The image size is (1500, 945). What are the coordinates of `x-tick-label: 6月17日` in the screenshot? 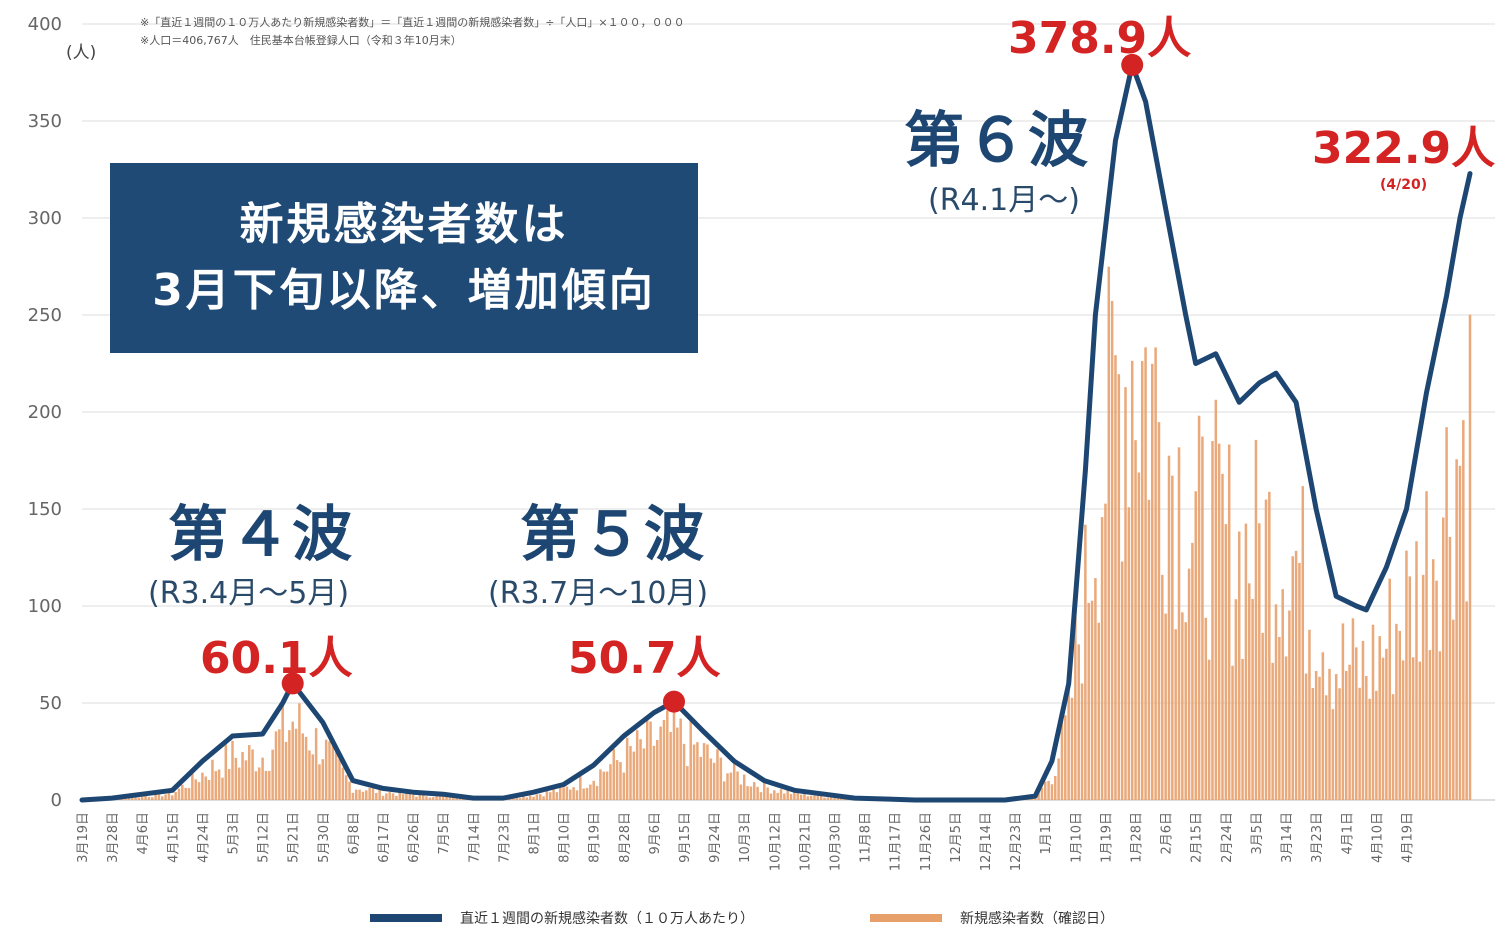 It's located at (384, 837).